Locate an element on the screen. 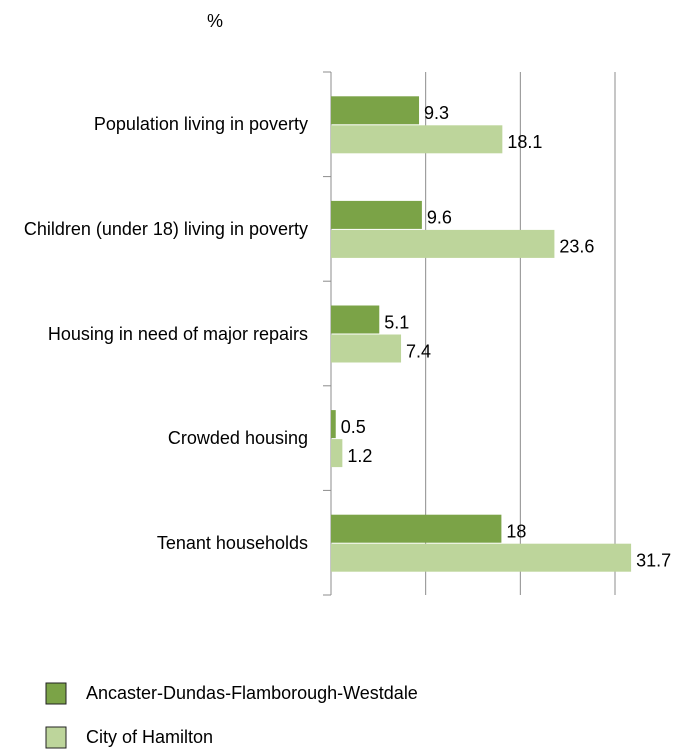 The width and height of the screenshot is (694, 751). value-label: 9.6 is located at coordinates (439, 218).